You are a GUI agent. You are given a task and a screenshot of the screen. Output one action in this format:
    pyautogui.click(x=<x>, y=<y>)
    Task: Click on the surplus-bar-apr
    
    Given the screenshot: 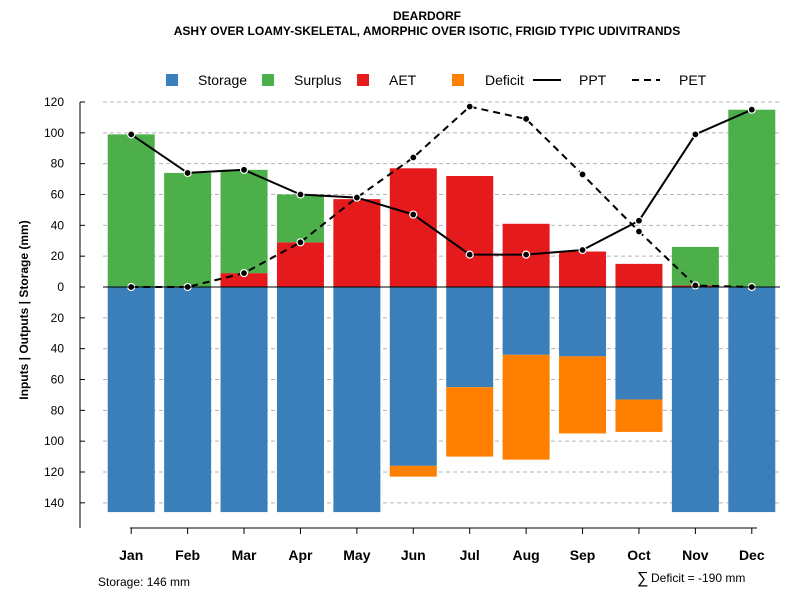 What is the action you would take?
    pyautogui.click(x=300, y=218)
    